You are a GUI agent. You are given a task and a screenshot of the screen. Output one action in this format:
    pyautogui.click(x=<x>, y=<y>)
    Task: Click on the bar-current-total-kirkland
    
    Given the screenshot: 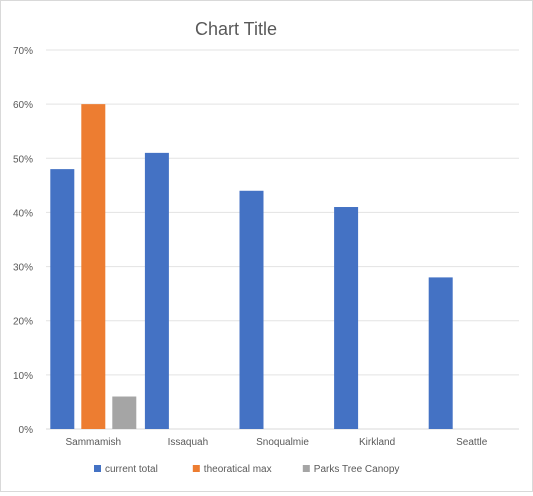 What is the action you would take?
    pyautogui.click(x=346, y=318)
    